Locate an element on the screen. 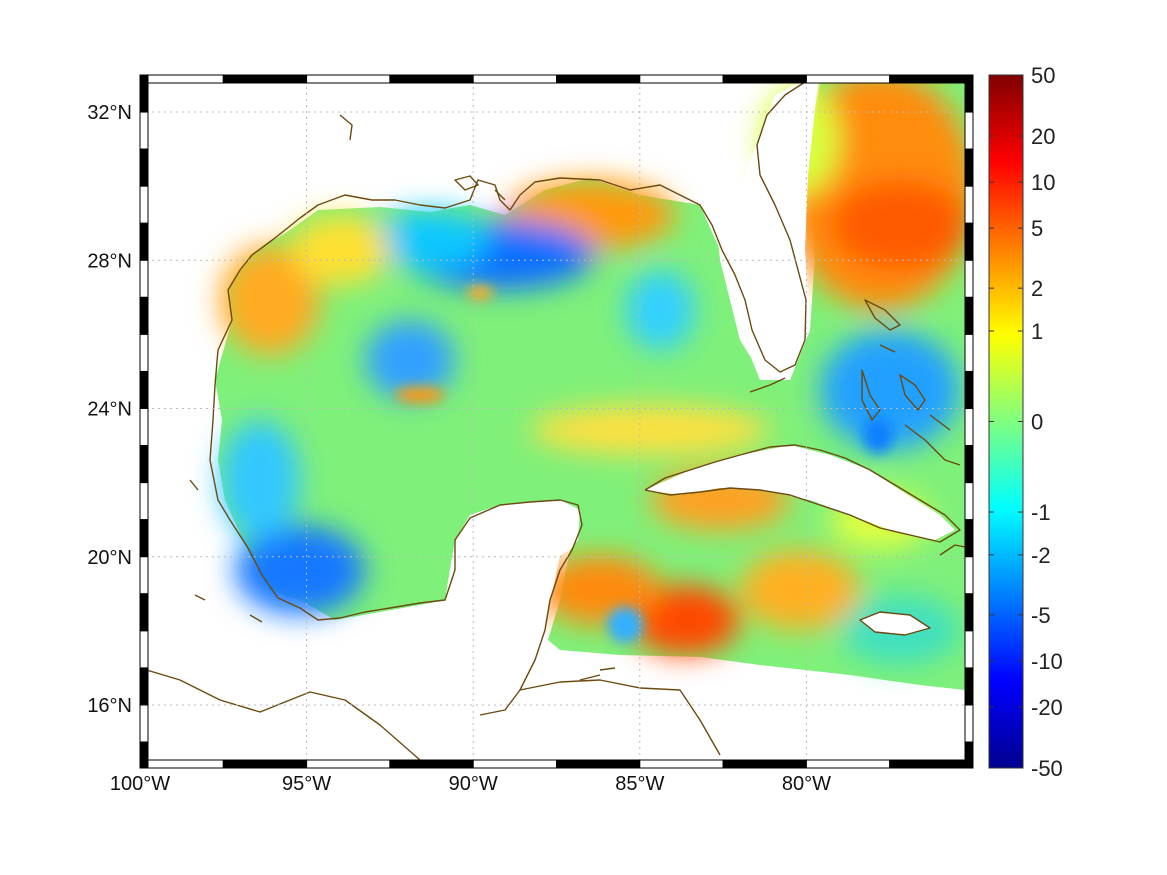 The image size is (1167, 875). latitude-tick-label: 24°N is located at coordinates (109, 410).